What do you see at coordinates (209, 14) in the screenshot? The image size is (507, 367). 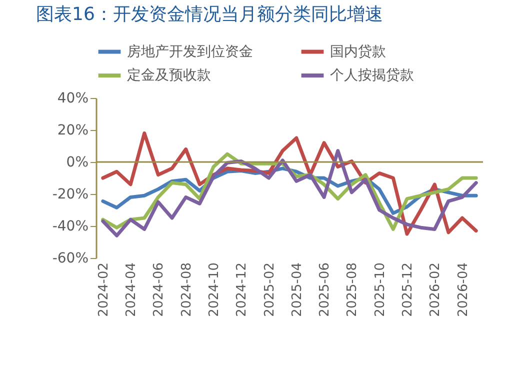 I see `chart-title: 图表16：开发资金情况当月额分类同比增速` at bounding box center [209, 14].